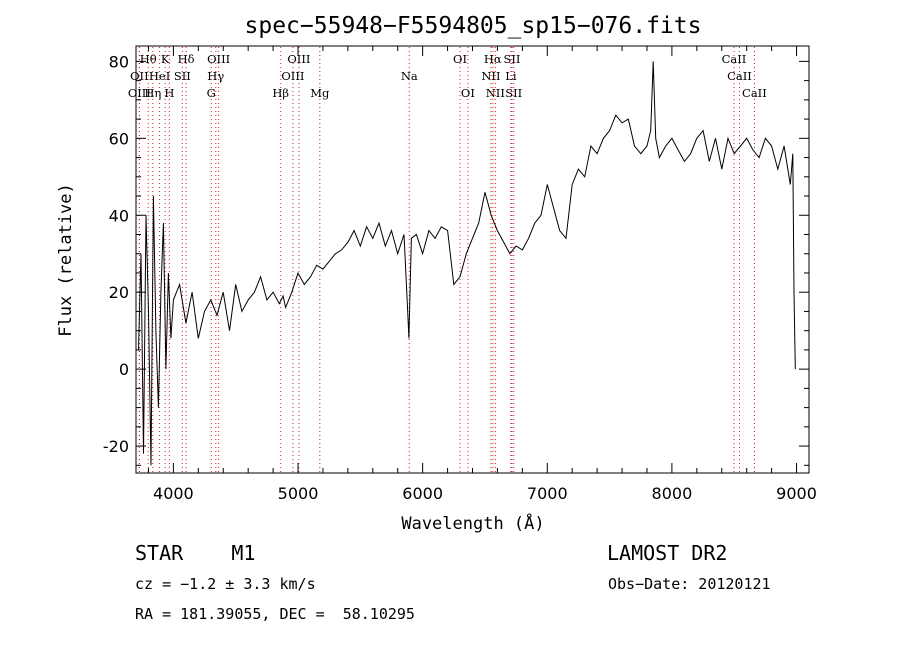 This screenshot has width=900, height=650. I want to click on x-tick-label: 6000, so click(422, 493).